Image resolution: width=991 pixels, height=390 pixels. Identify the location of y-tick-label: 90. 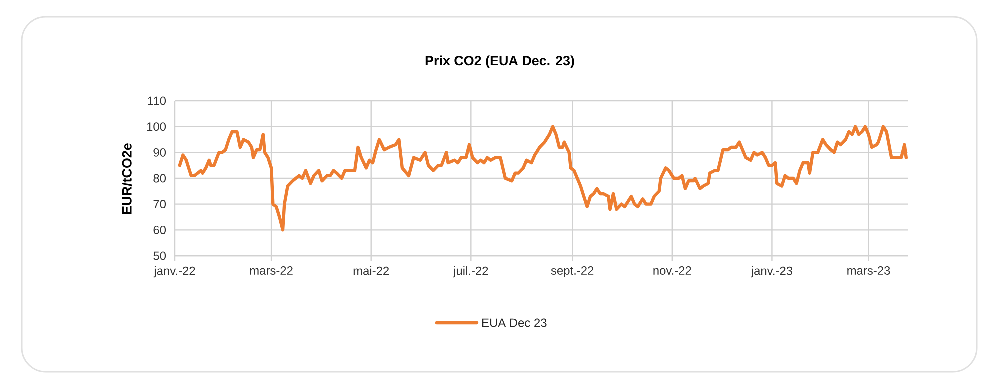
(160, 152).